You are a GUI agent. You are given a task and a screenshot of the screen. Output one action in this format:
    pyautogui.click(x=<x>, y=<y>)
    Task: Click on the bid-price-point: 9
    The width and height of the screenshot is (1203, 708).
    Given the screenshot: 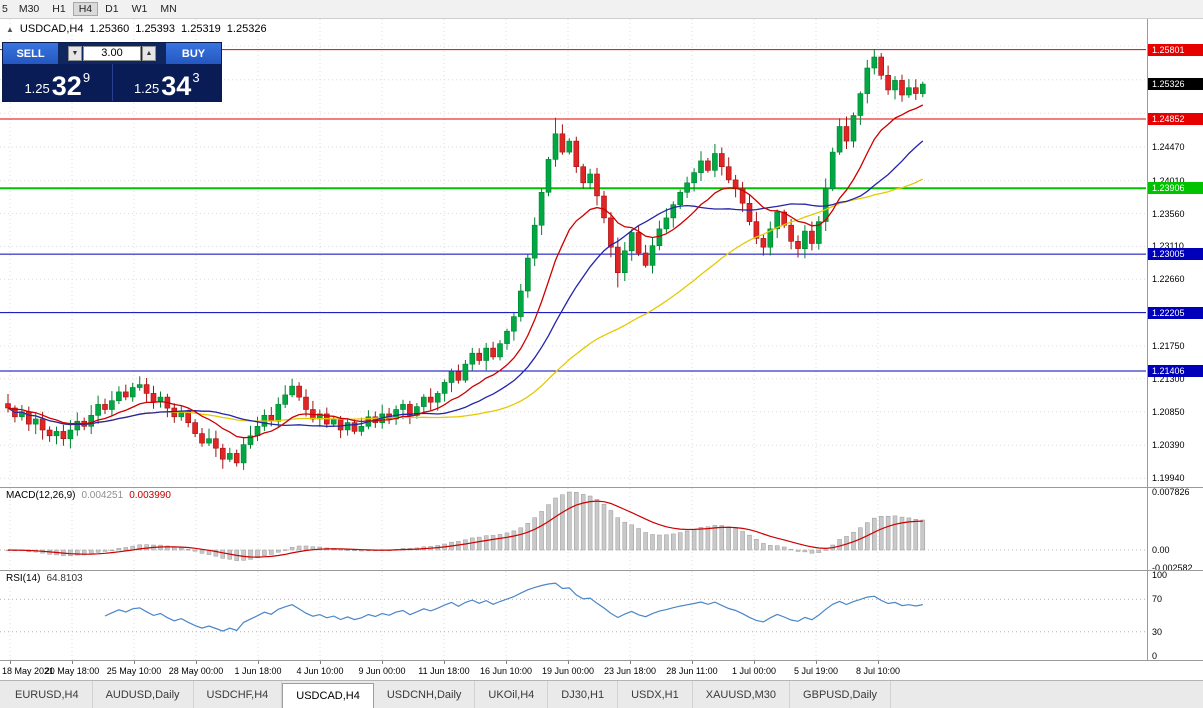 What is the action you would take?
    pyautogui.click(x=86, y=77)
    